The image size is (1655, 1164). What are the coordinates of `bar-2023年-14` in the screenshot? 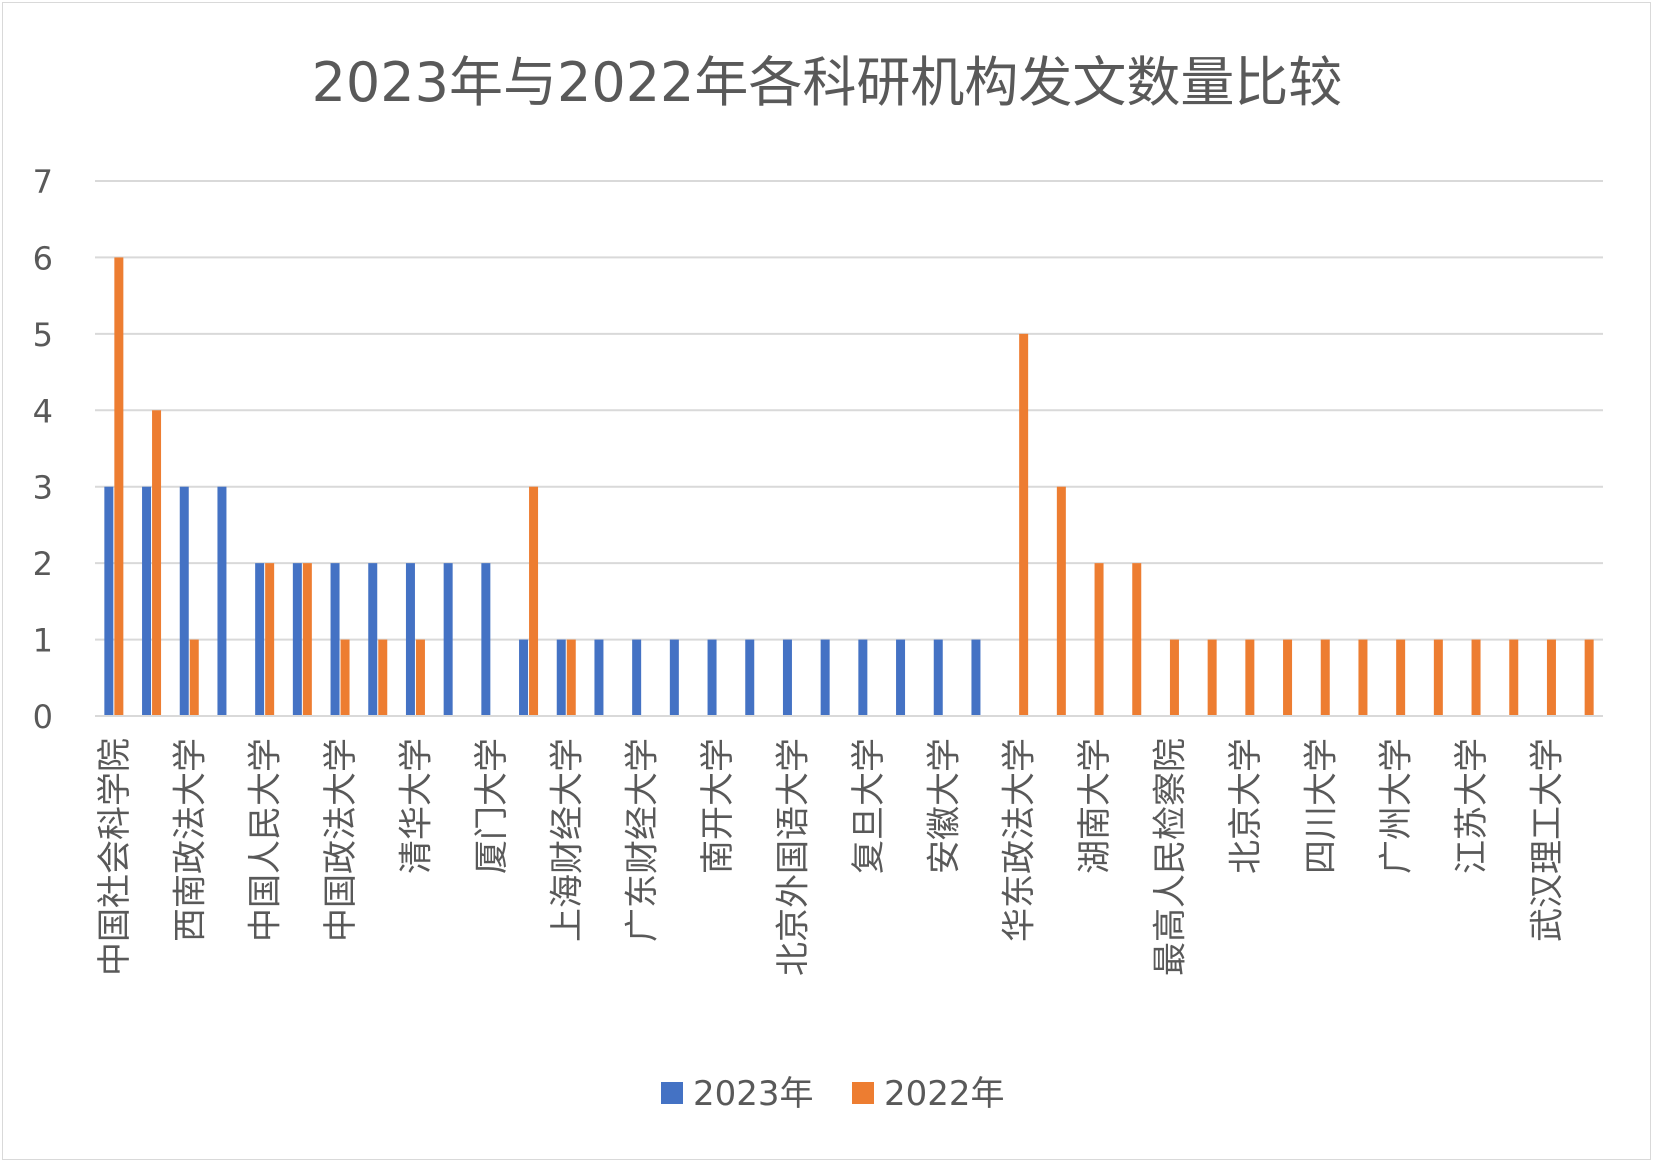 It's located at (637, 677).